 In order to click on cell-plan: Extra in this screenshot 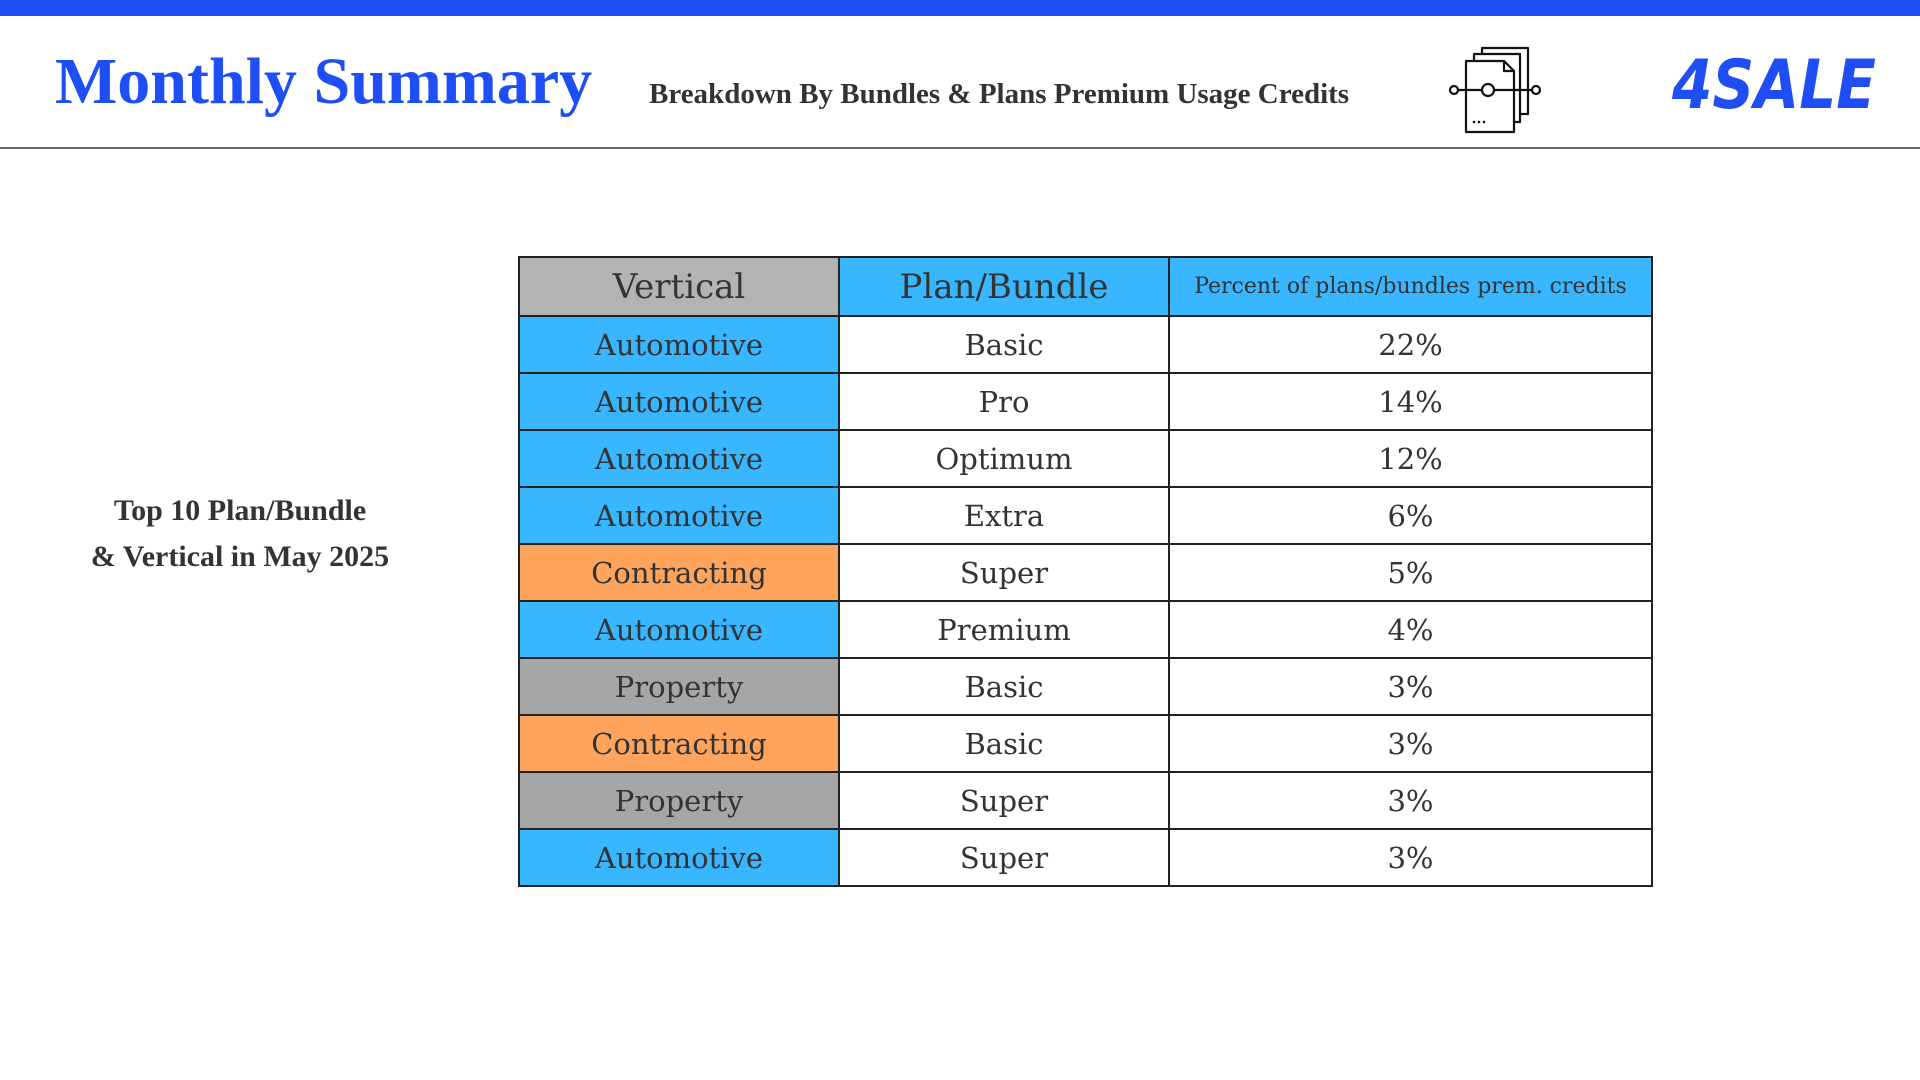, I will do `click(1004, 515)`.